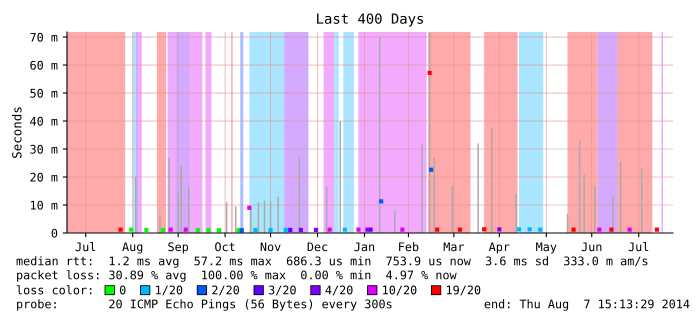 This screenshot has height=321, width=697. I want to click on text: median rtt: 1.2 ms avg 57.2 ms max 686.3 us min 753.9 us now 3.6 ms sd 333.0 m am/s, so click(332, 262).